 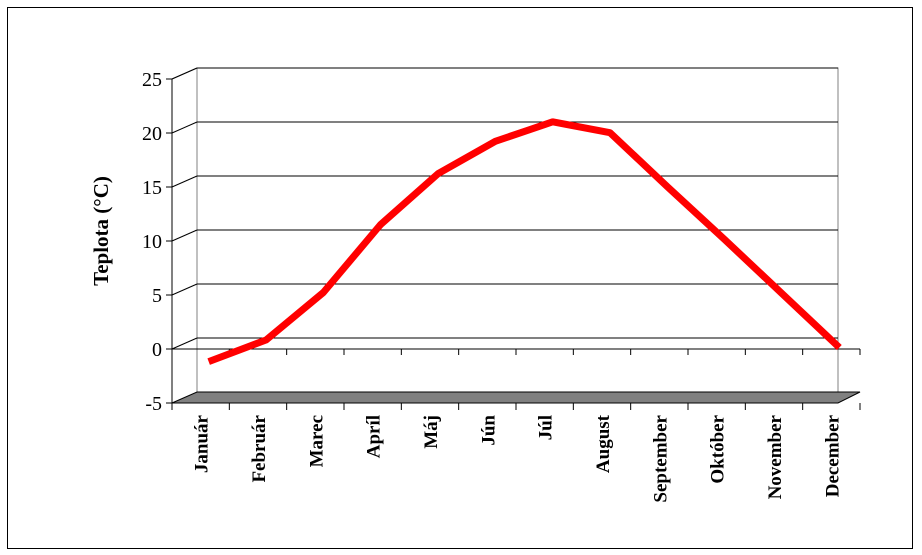 What do you see at coordinates (157, 296) in the screenshot?
I see `y-tick-label: 5` at bounding box center [157, 296].